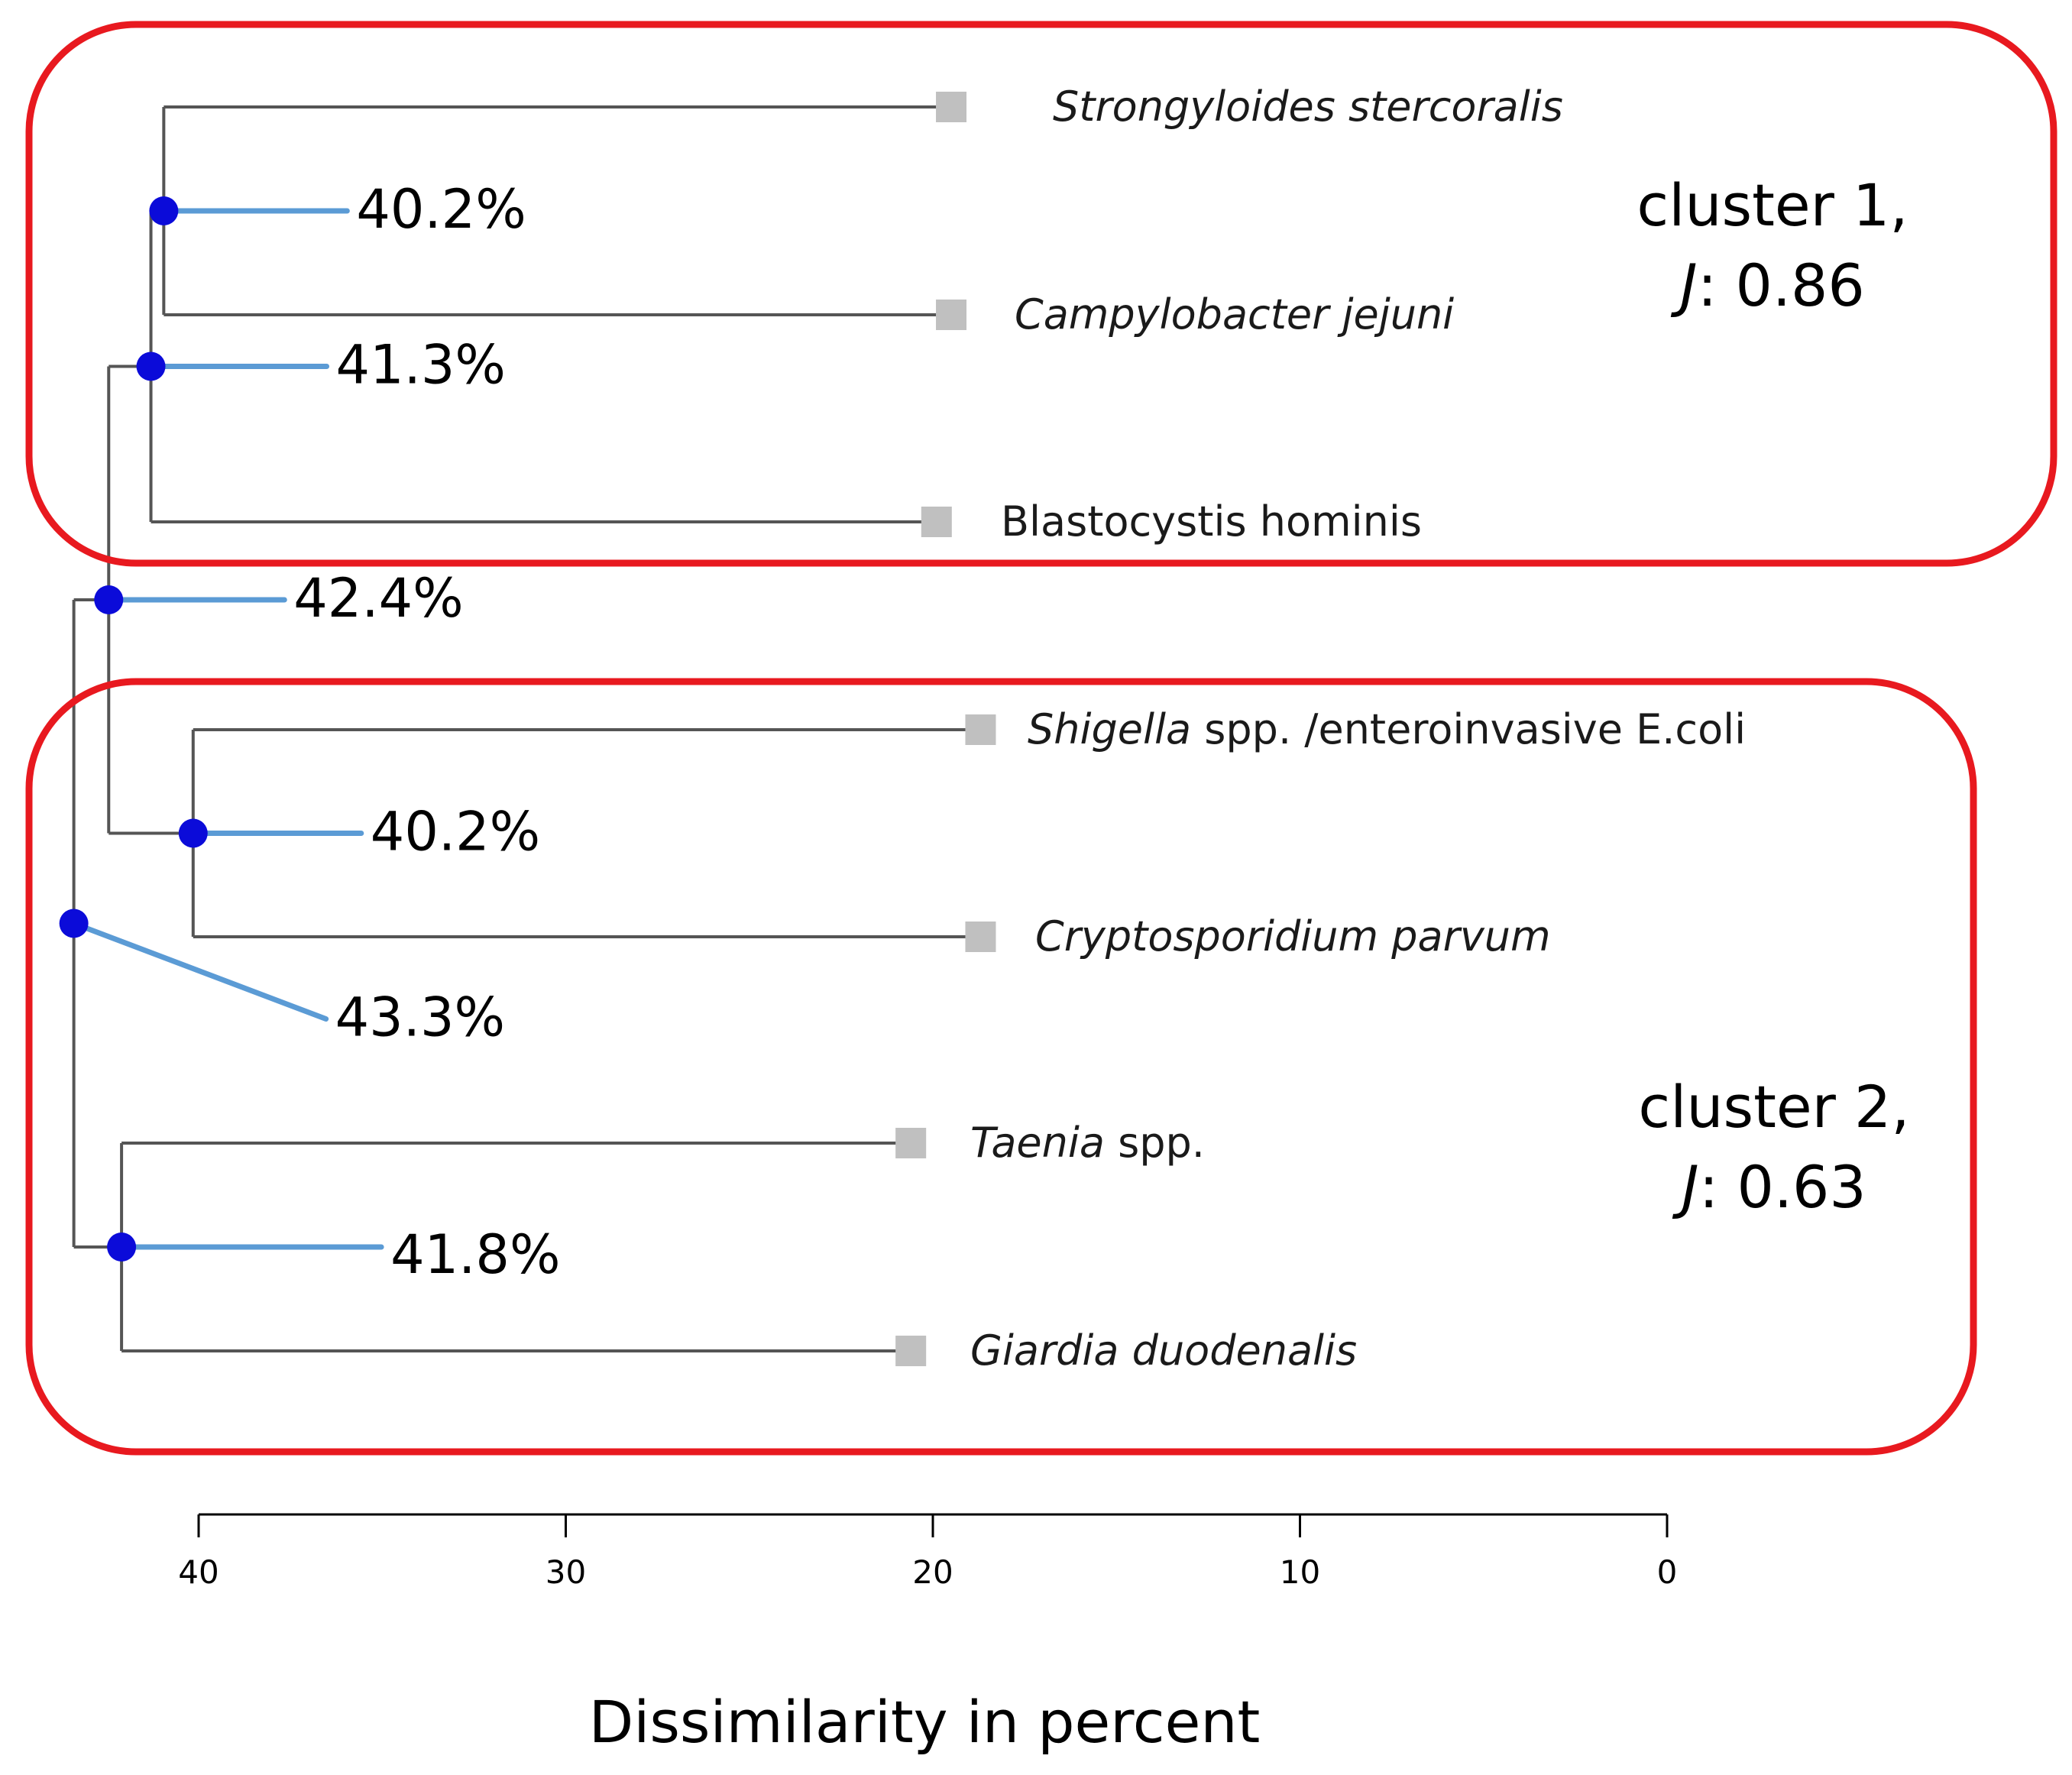  I want to click on node-dot-n6, so click(74, 924).